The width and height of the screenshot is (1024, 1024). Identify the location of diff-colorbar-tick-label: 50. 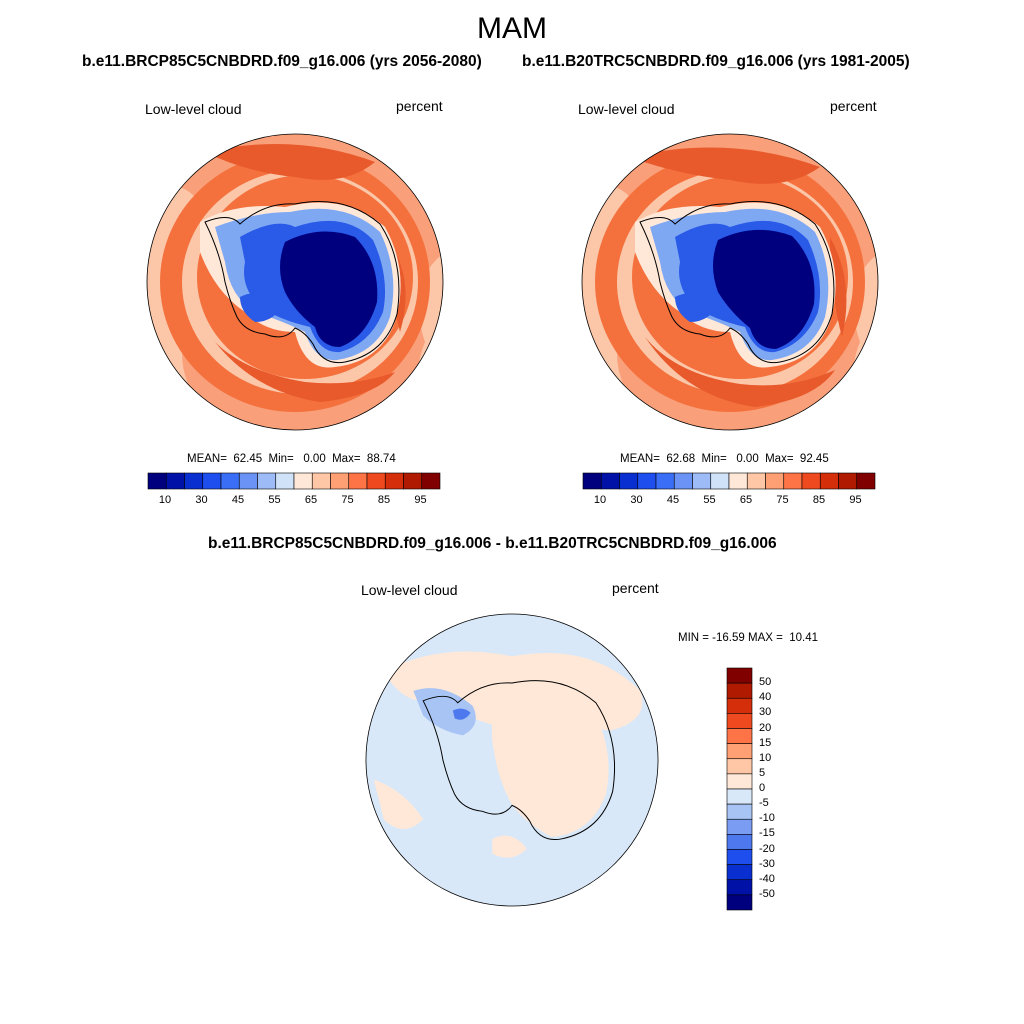
(765, 682).